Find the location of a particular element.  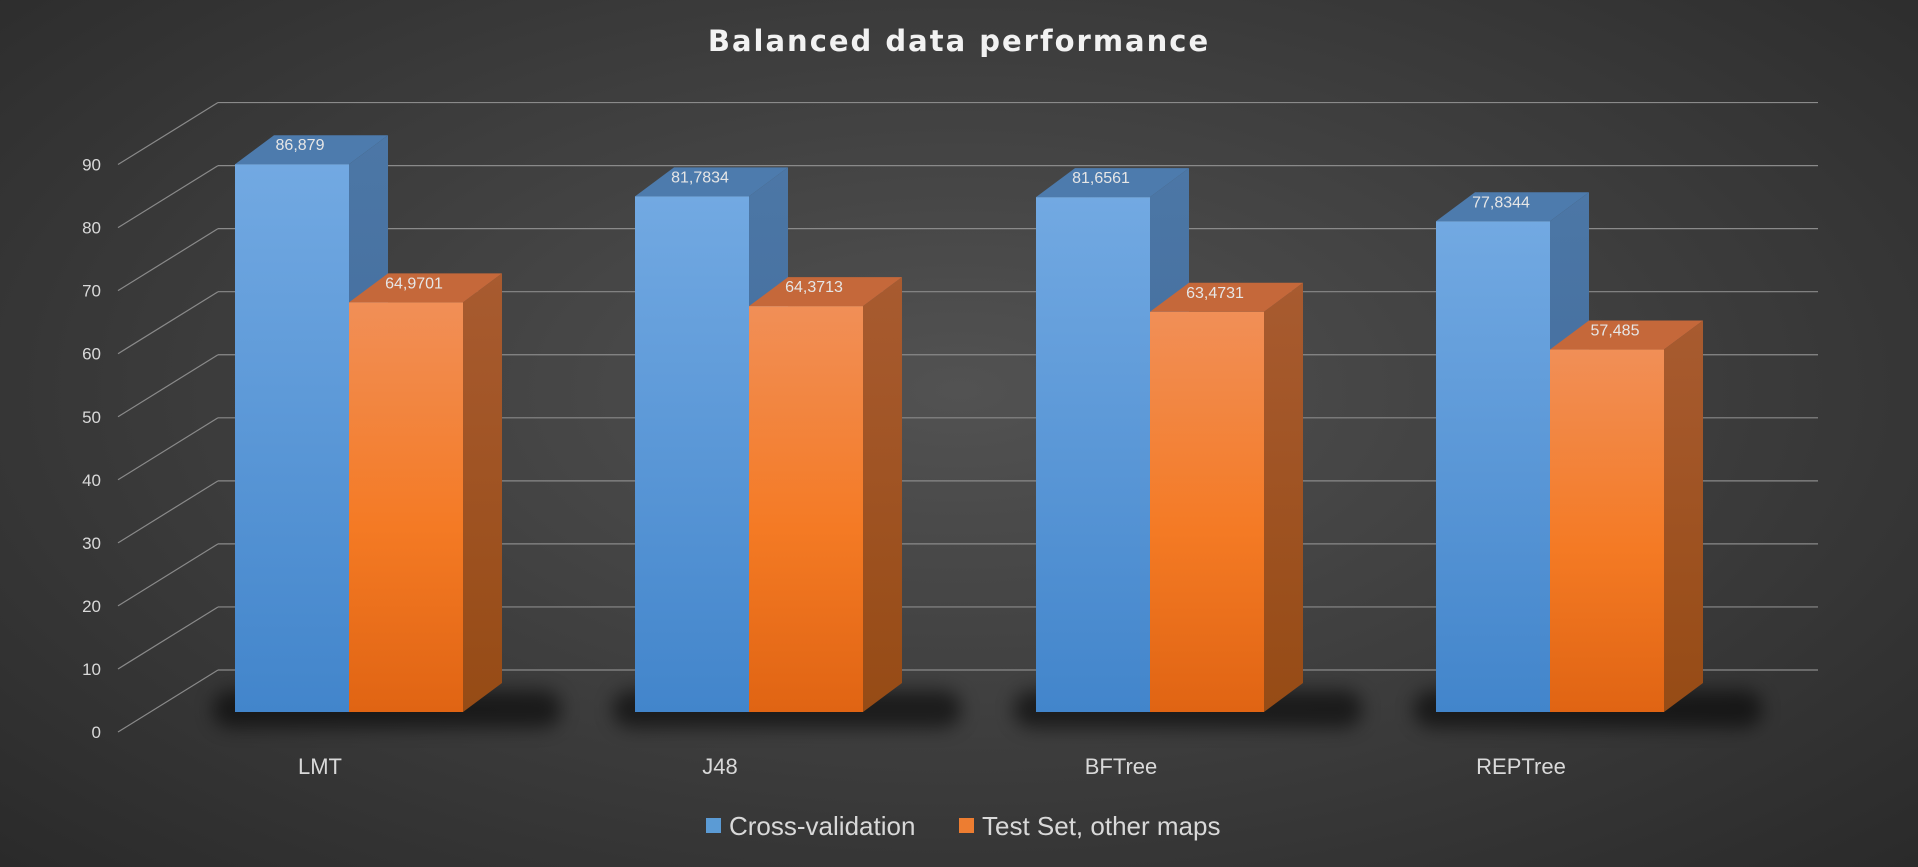

x-tick-label: REPTree is located at coordinates (1521, 766).